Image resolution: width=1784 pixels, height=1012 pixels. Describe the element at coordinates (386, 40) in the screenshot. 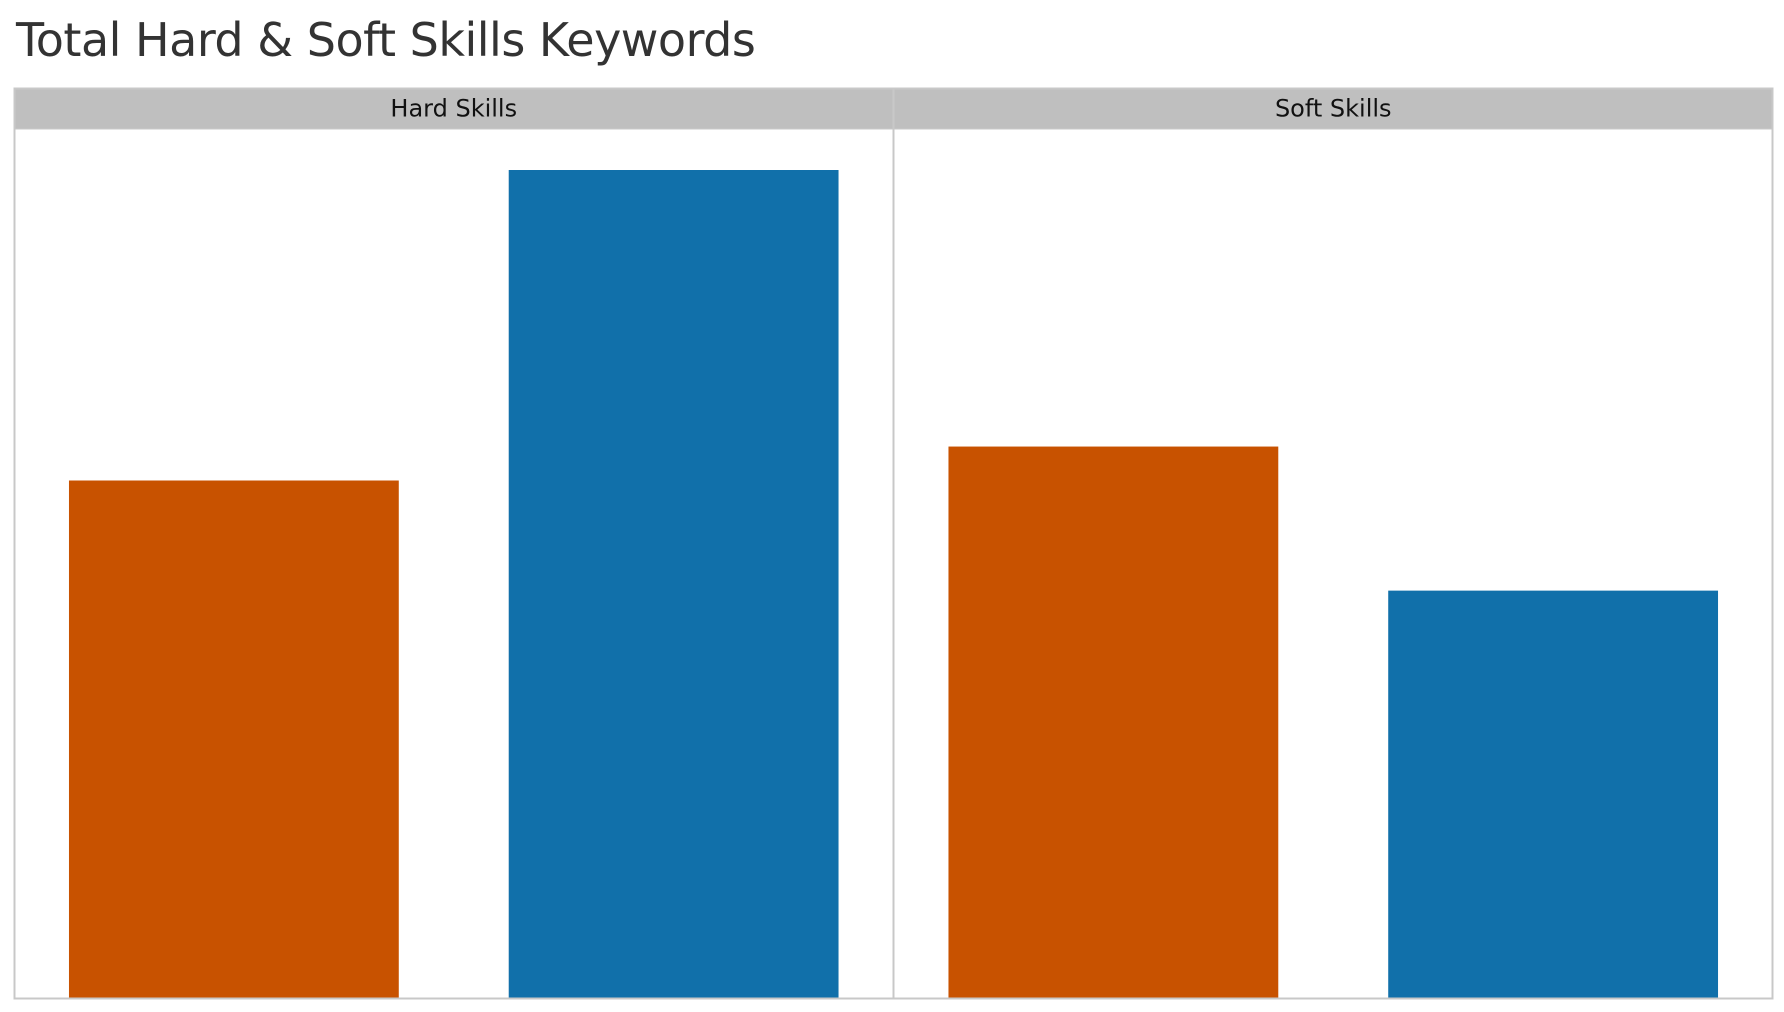

I see `chart-title: Total Hard & Soft Skills Keywords` at that location.